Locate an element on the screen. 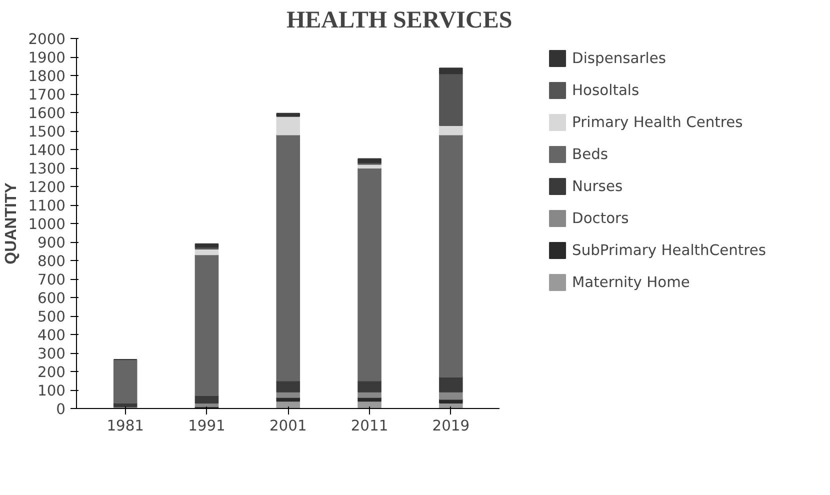 The width and height of the screenshot is (830, 495). y-tick-label: 500 is located at coordinates (52, 317).